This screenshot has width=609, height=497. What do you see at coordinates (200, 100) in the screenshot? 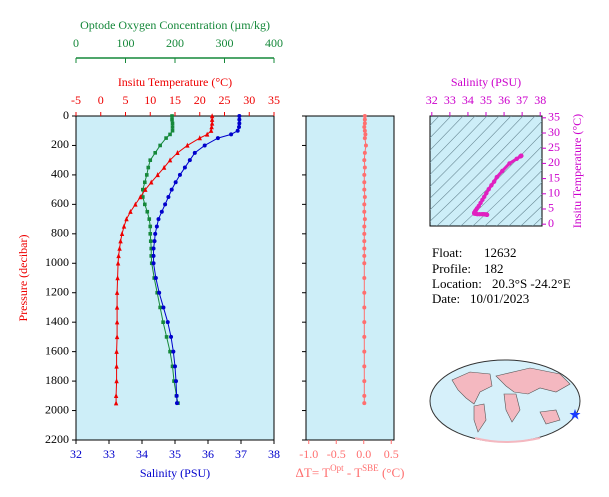
I see `x-tick-label: 20` at bounding box center [200, 100].